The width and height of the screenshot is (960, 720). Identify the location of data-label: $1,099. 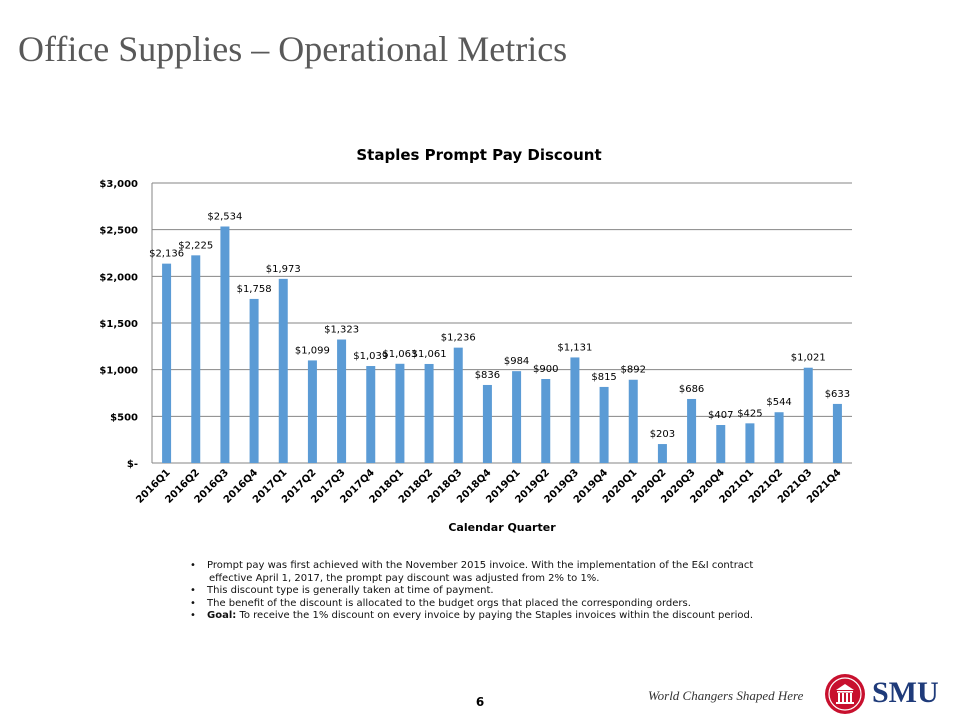
(312, 350).